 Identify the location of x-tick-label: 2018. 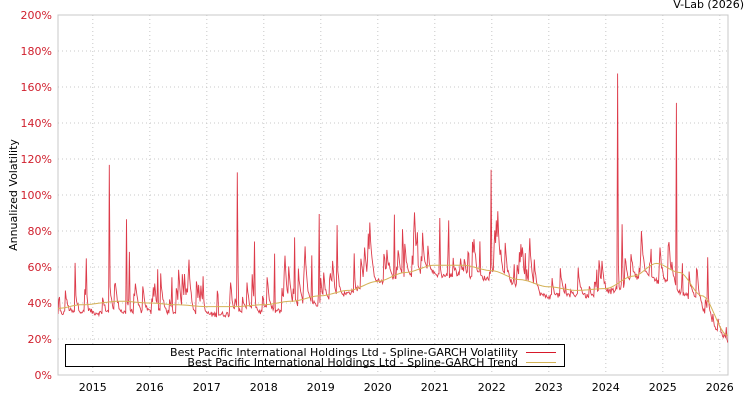
(264, 387).